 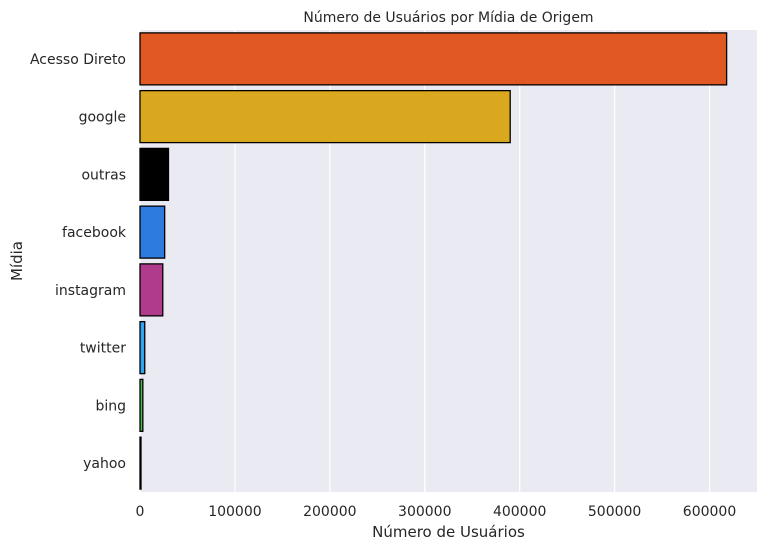 What do you see at coordinates (90, 291) in the screenshot?
I see `y-tick-label: instagram` at bounding box center [90, 291].